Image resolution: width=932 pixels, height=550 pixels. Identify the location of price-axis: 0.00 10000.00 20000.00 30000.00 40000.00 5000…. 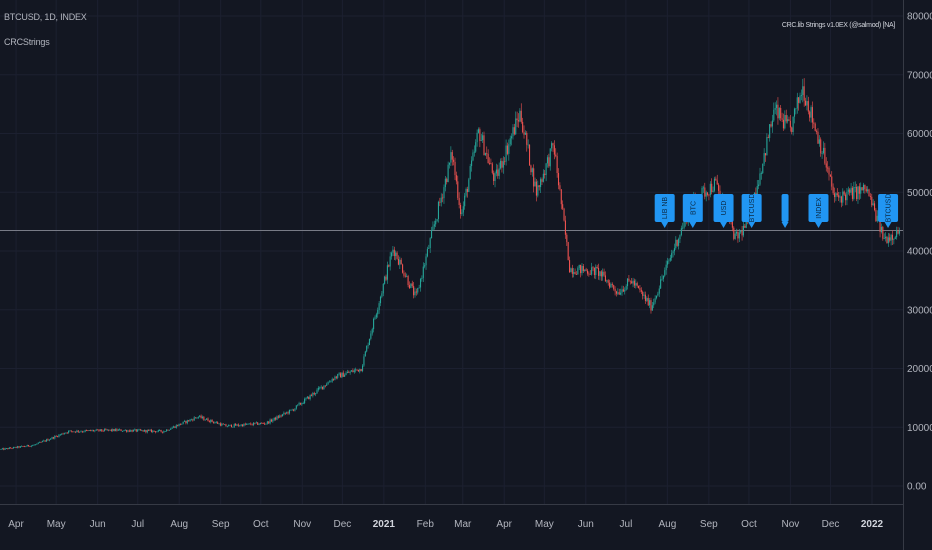
(919, 252).